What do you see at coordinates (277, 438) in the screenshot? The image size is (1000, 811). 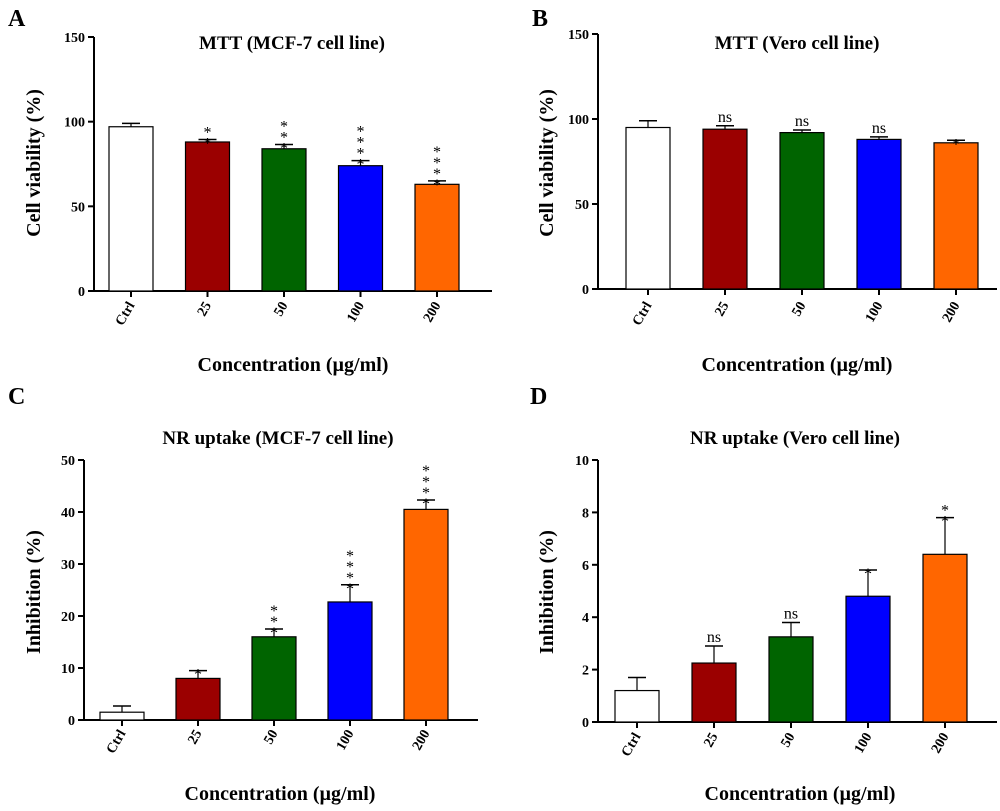 I see `chart-title-c: NR uptake (MCF-7 cell line)` at bounding box center [277, 438].